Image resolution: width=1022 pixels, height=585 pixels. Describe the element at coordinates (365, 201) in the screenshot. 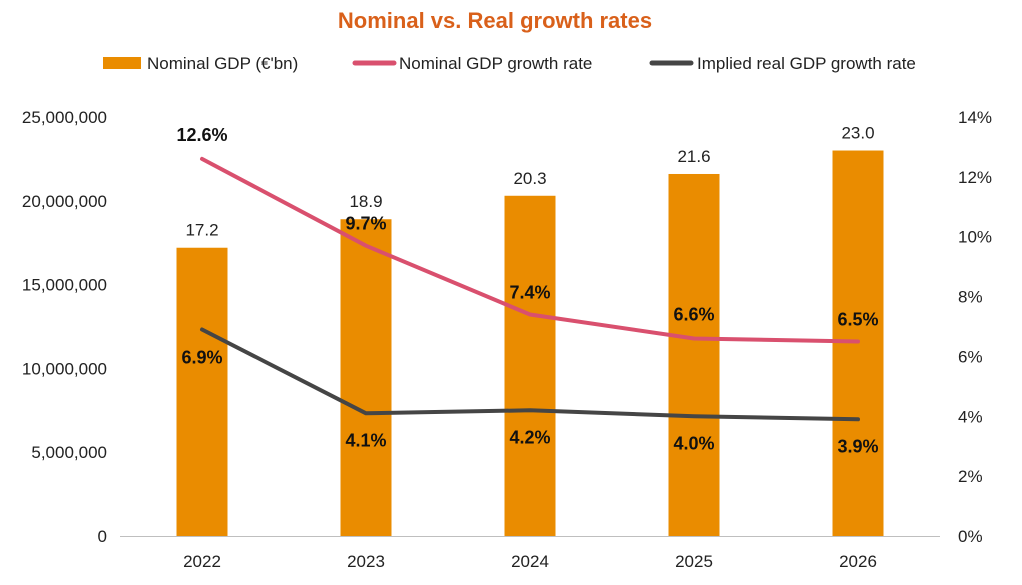

I see `bar-value-label: 18.9` at that location.